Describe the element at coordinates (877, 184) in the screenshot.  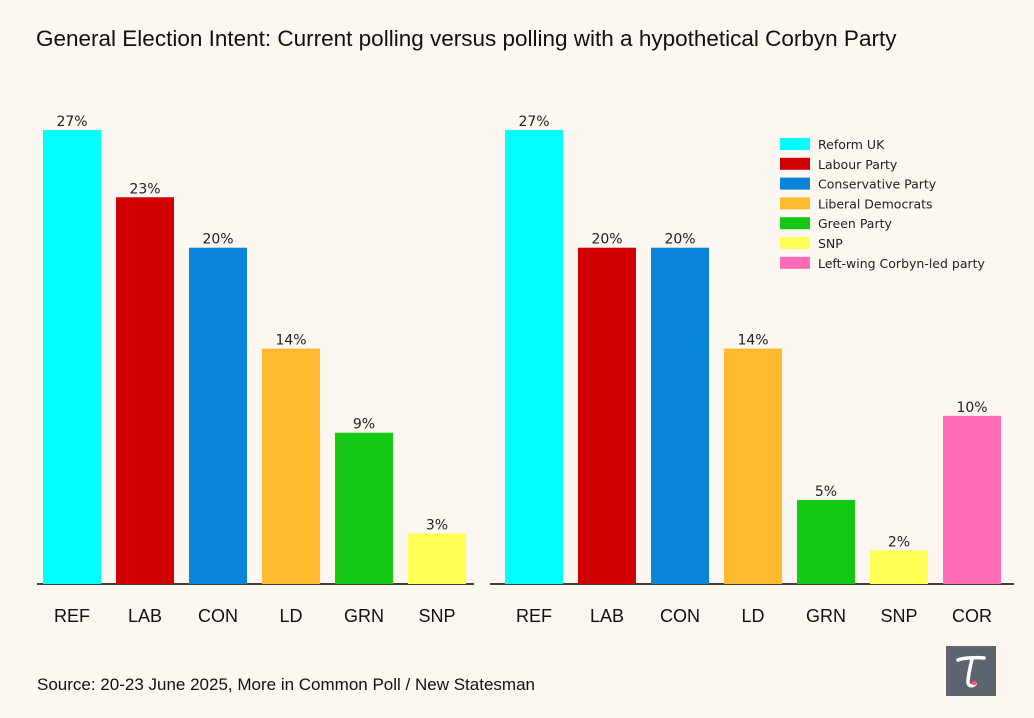
I see `legend-label: Conservative Party` at that location.